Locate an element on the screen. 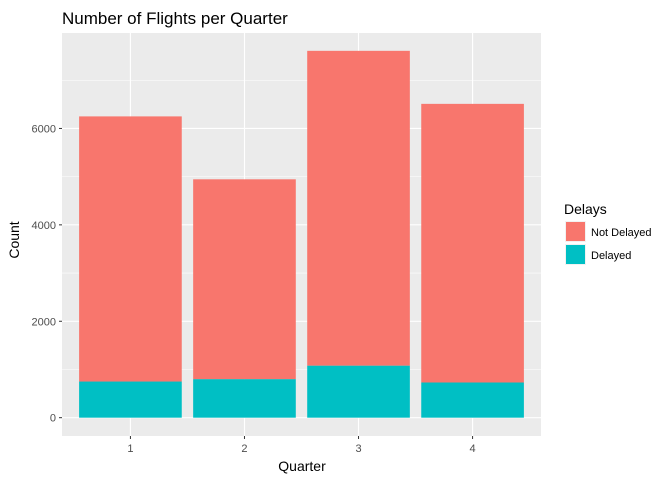 Image resolution: width=672 pixels, height=480 pixels. legend-swatch-not-delayed is located at coordinates (575, 231).